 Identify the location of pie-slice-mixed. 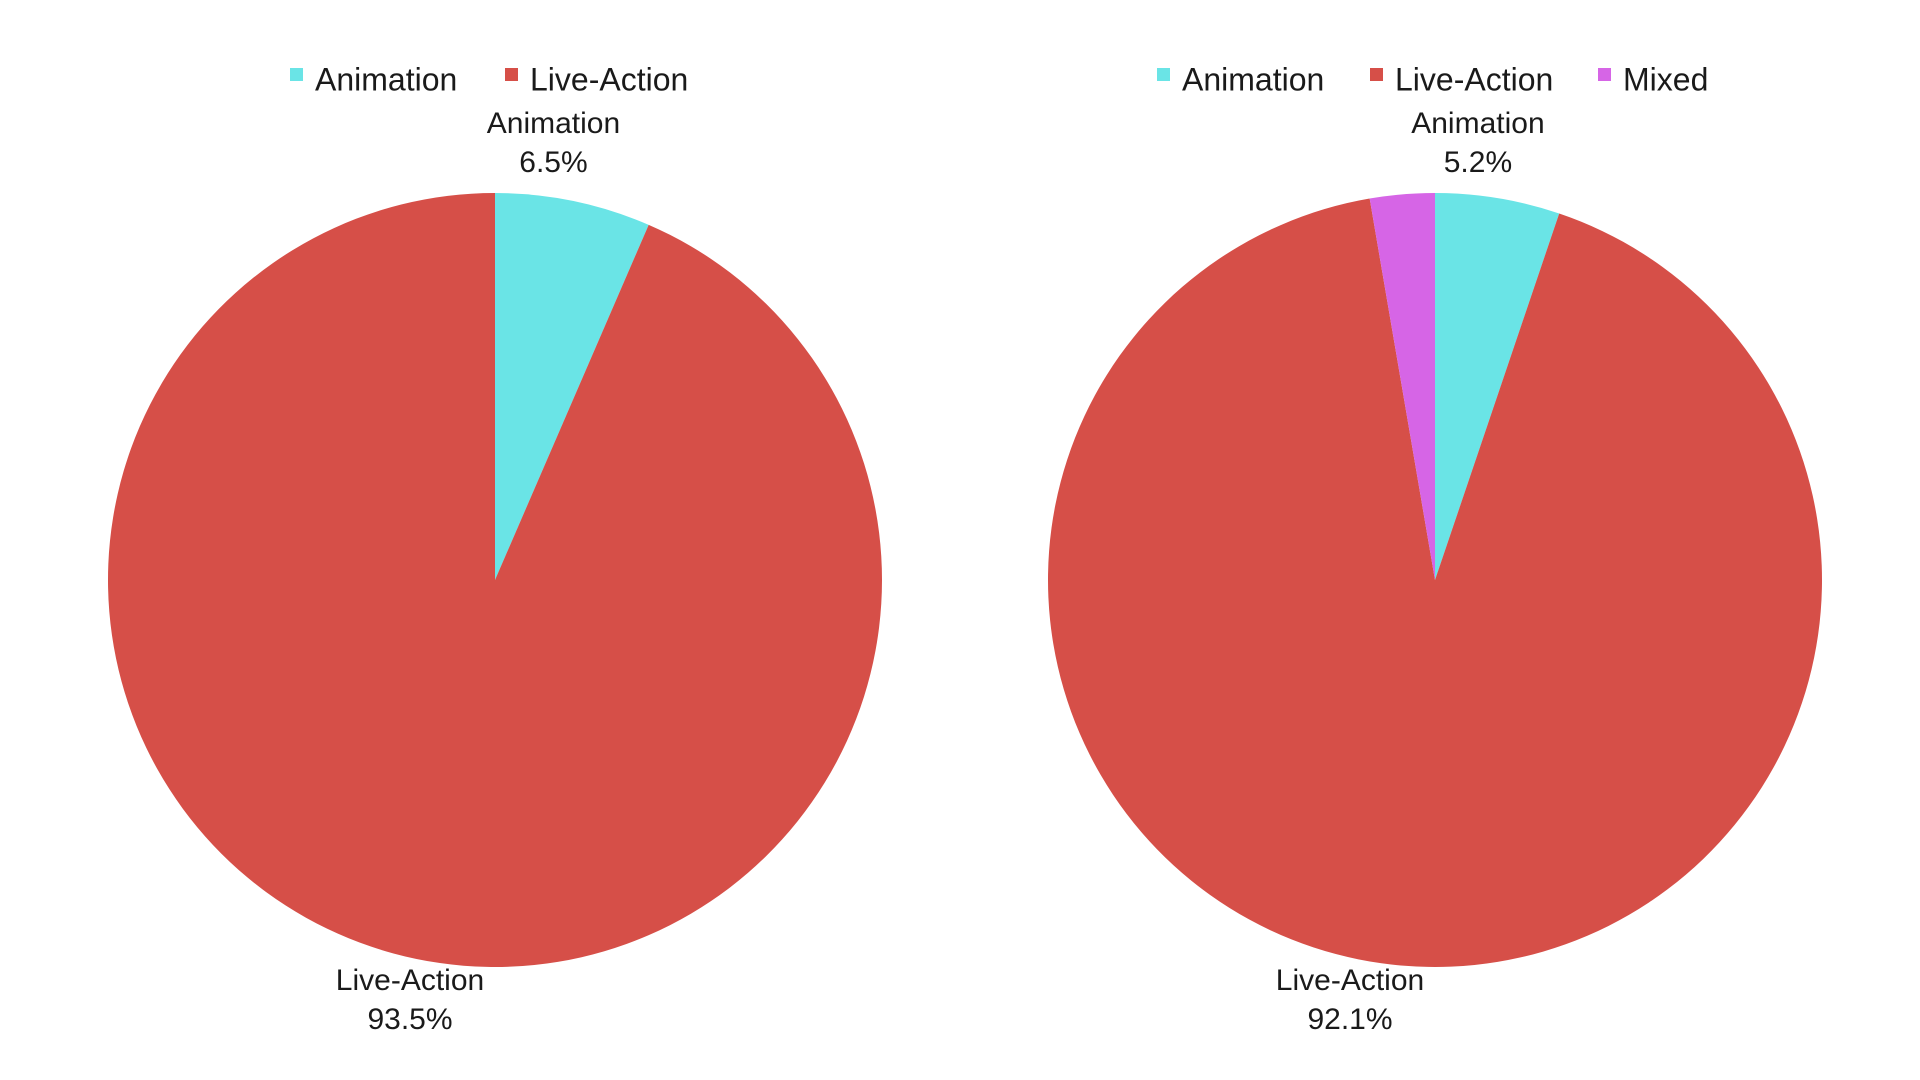
(1402, 386).